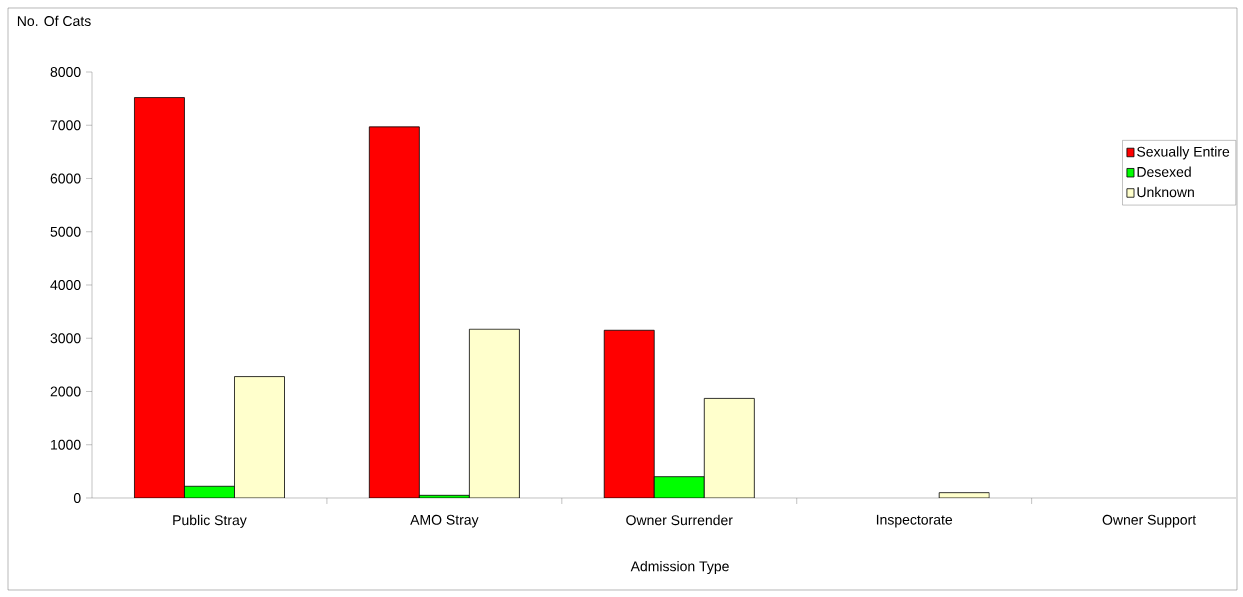 Image resolution: width=1243 pixels, height=597 pixels. I want to click on x-tick-label: Owner Surrender, so click(679, 520).